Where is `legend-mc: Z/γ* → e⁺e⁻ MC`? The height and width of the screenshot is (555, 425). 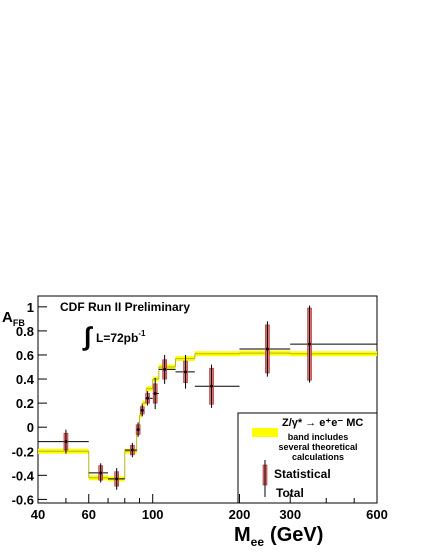
legend-mc: Z/γ* → e⁺e⁻ MC is located at coordinates (322, 423).